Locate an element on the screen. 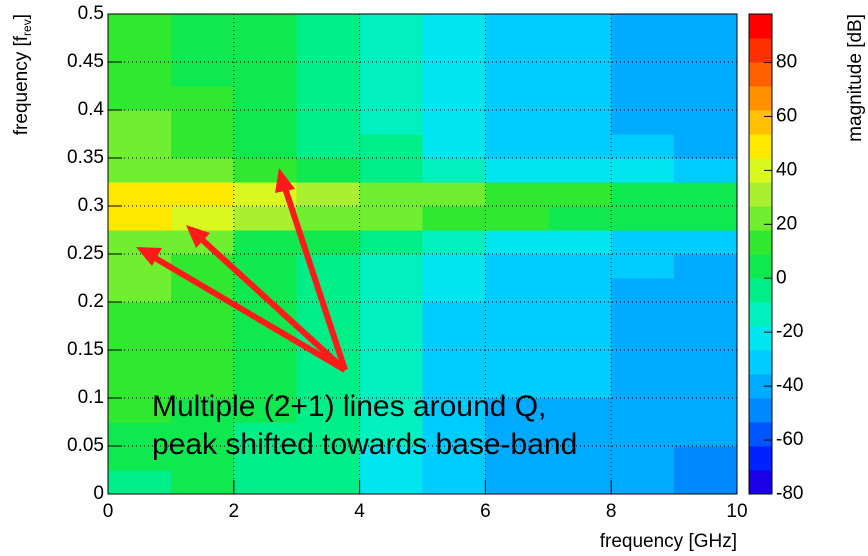 The width and height of the screenshot is (868, 556). colorbar-tick-label: 40 is located at coordinates (786, 169).